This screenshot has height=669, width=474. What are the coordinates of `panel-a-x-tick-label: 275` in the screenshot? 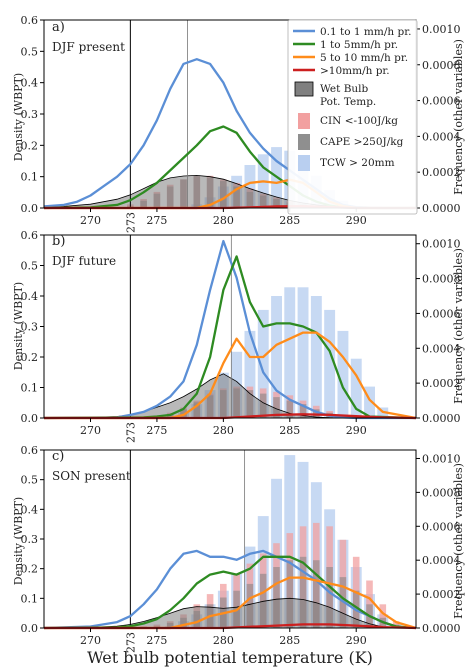 It's located at (156, 220).